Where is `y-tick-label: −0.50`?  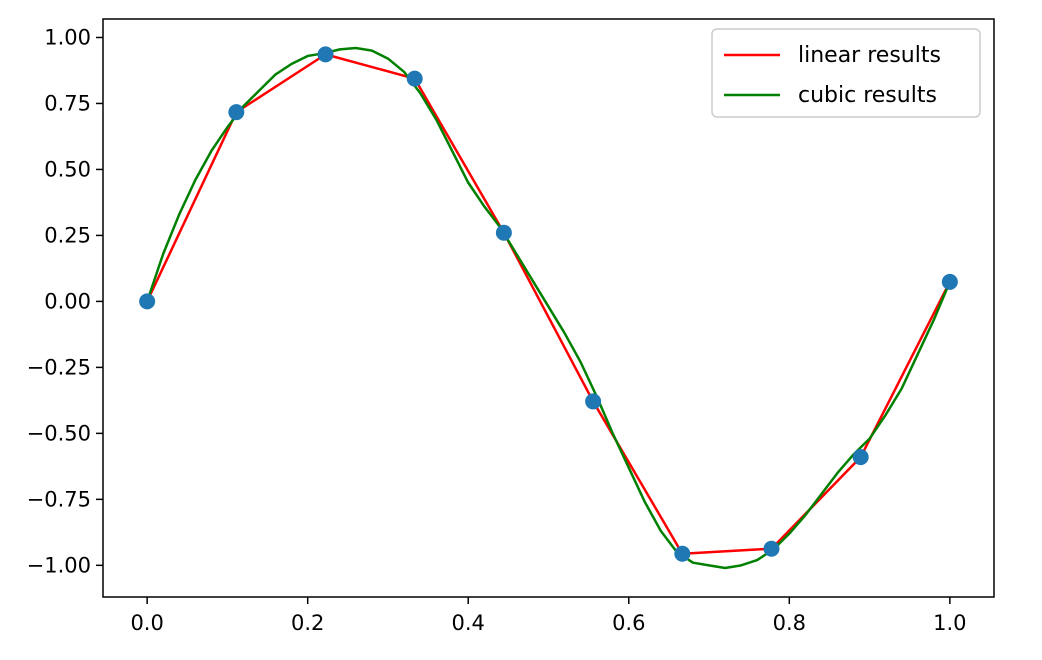 y-tick-label: −0.50 is located at coordinates (59, 433).